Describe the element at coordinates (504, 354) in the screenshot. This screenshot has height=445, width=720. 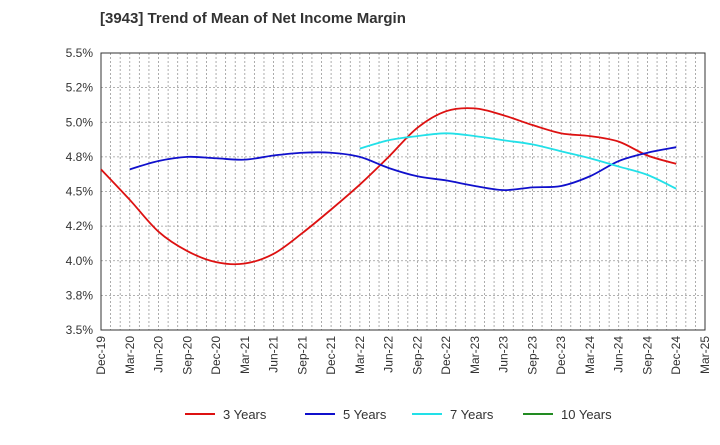
I see `x-tick-label: Jun-23` at that location.